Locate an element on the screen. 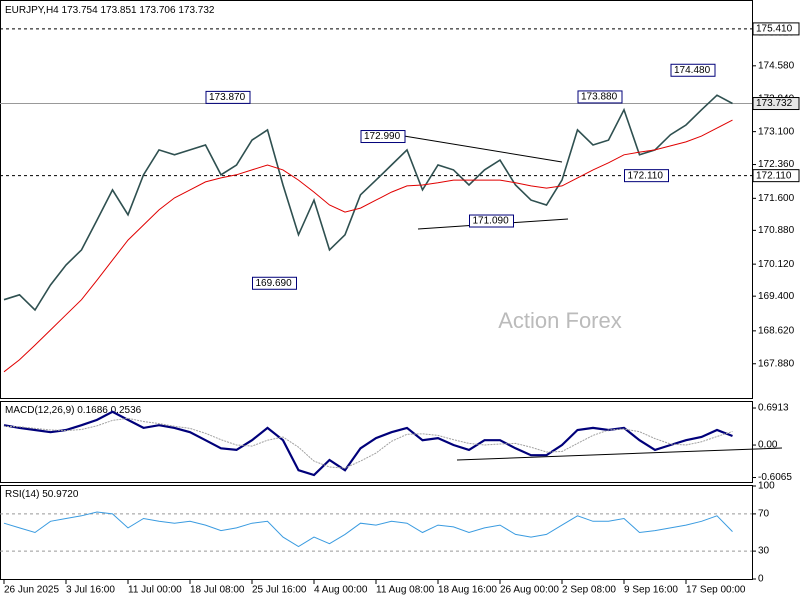 Image resolution: width=800 pixels, height=600 pixels. macd-panel is located at coordinates (376, 442).